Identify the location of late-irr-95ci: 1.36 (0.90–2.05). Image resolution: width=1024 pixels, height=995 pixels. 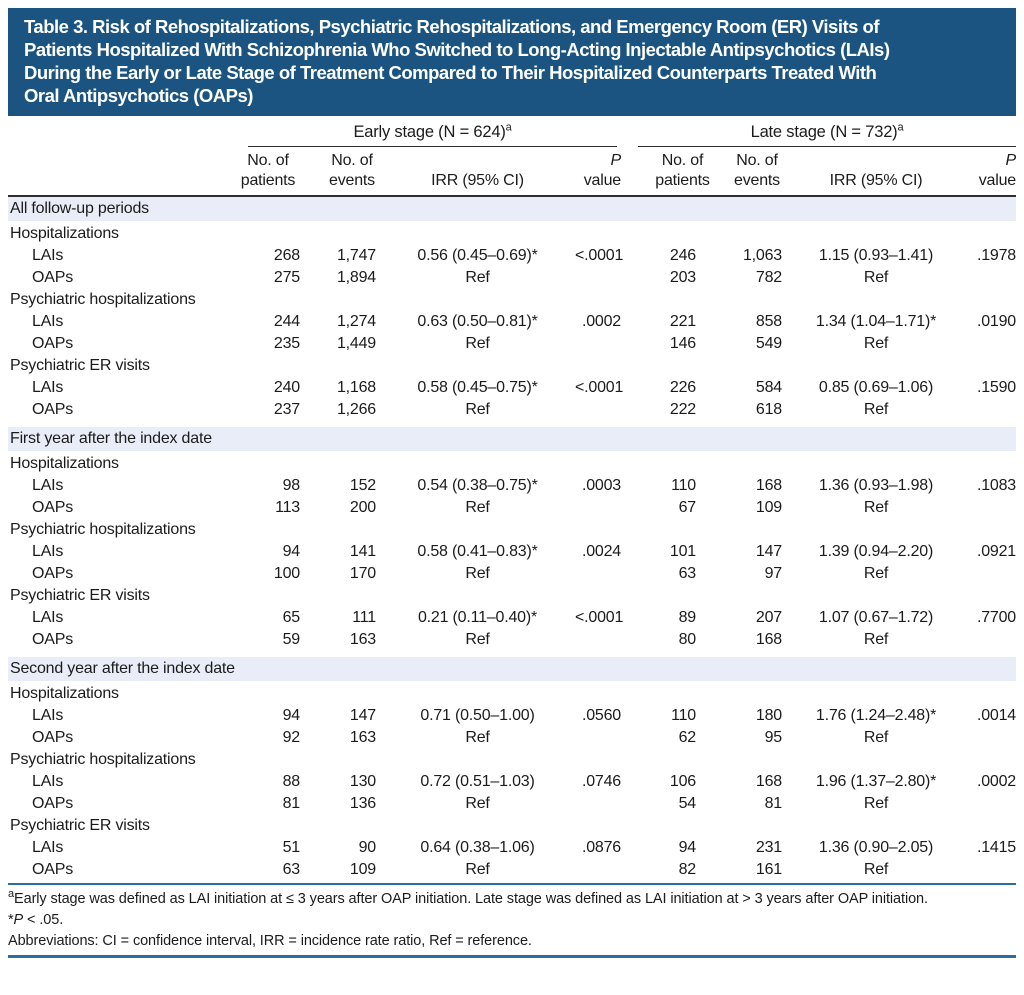
(876, 847).